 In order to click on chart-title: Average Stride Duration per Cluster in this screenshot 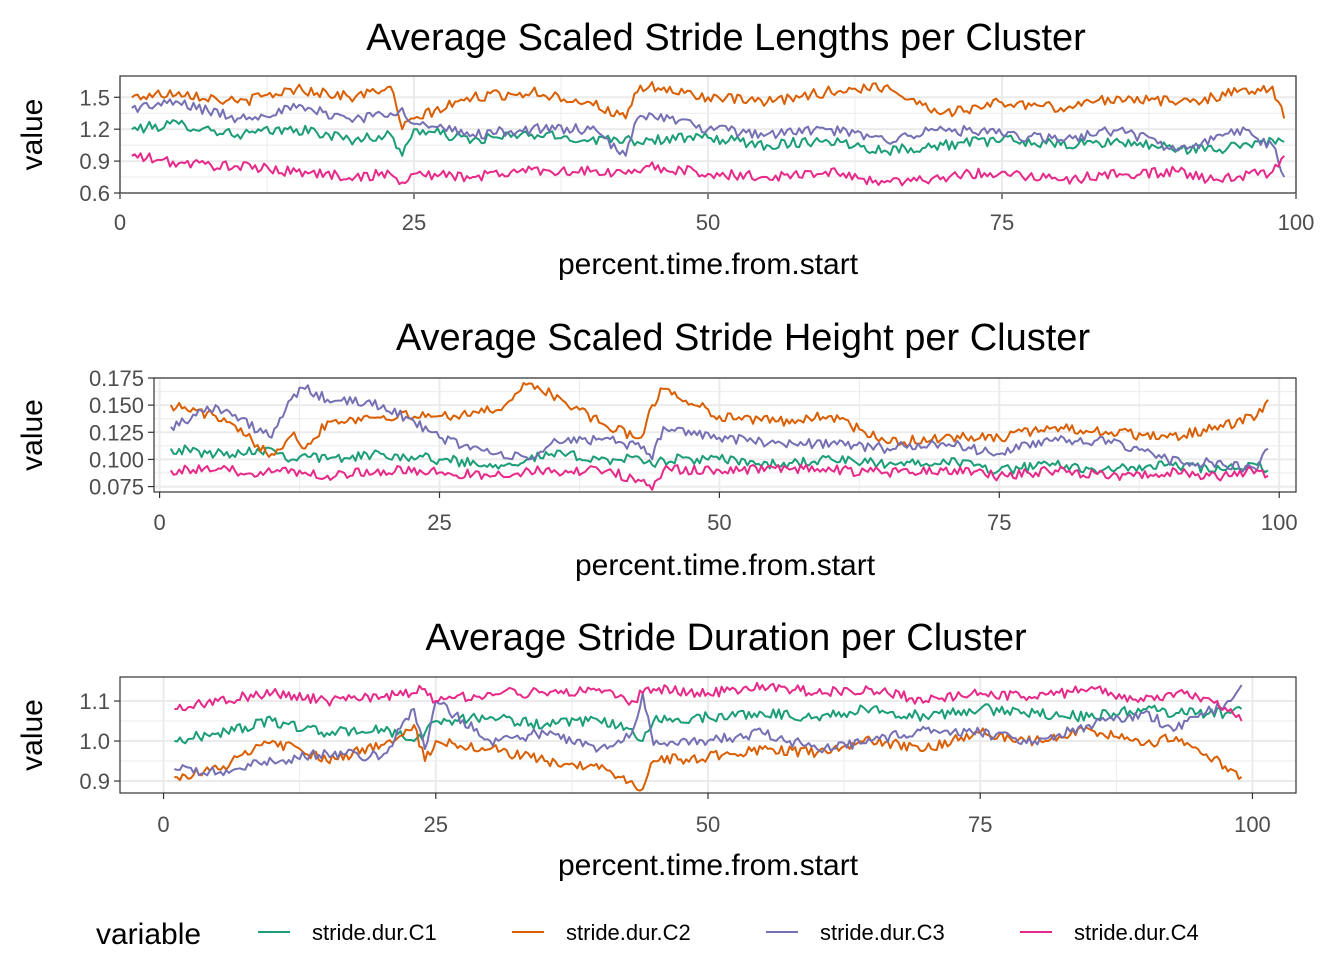, I will do `click(726, 638)`.